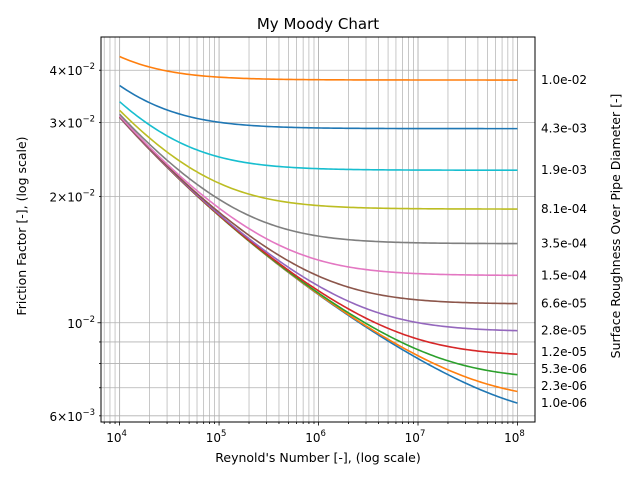 Image resolution: width=640 pixels, height=480 pixels. Describe the element at coordinates (615, 226) in the screenshot. I see `right-axis-label: Surface Roughness Over Pipe Diameter [-]` at that location.